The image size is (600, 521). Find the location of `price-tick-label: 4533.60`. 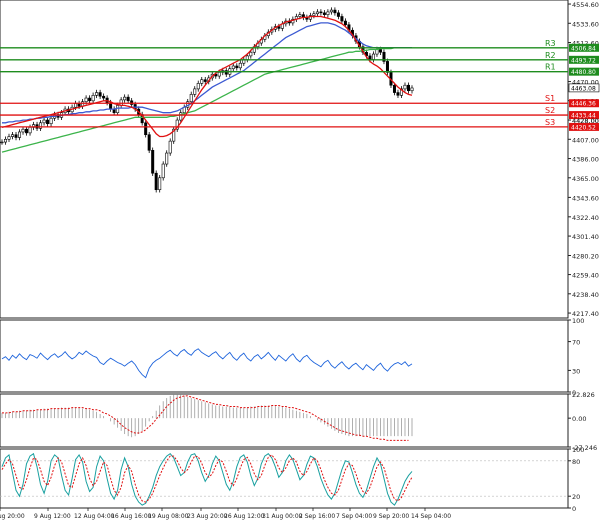

price-tick-label: 4533.60 is located at coordinates (585, 24).